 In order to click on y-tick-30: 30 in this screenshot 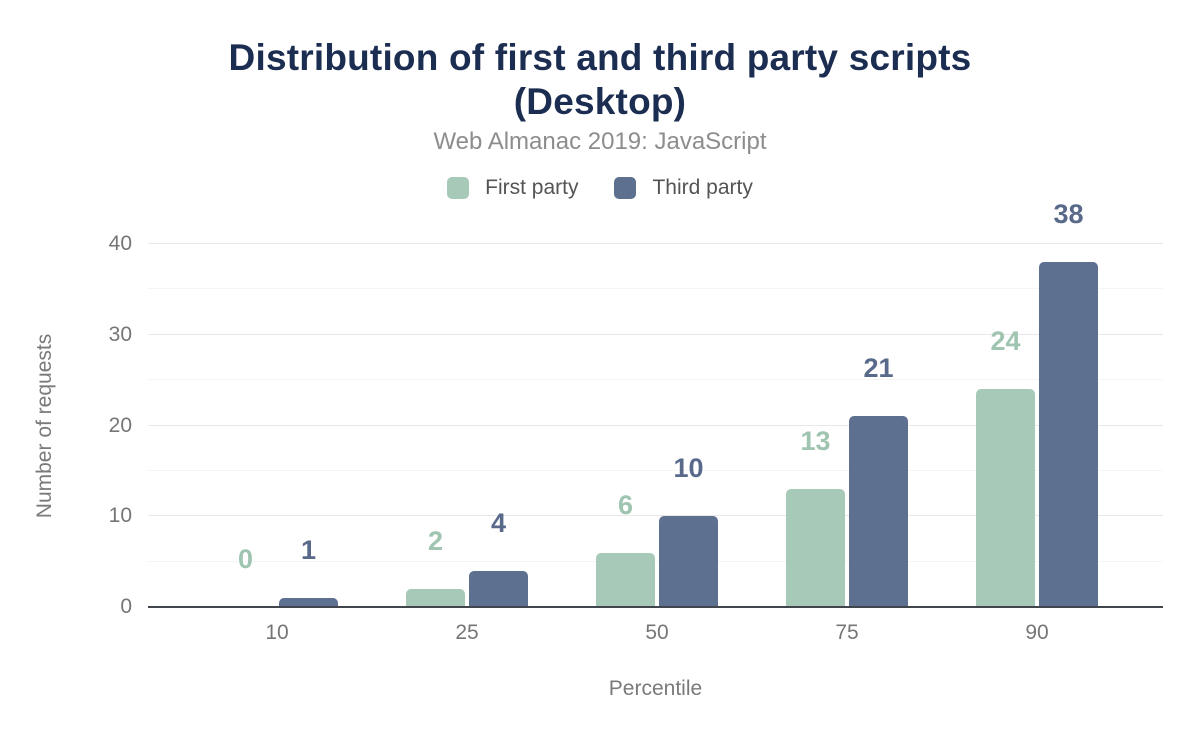, I will do `click(120, 334)`.